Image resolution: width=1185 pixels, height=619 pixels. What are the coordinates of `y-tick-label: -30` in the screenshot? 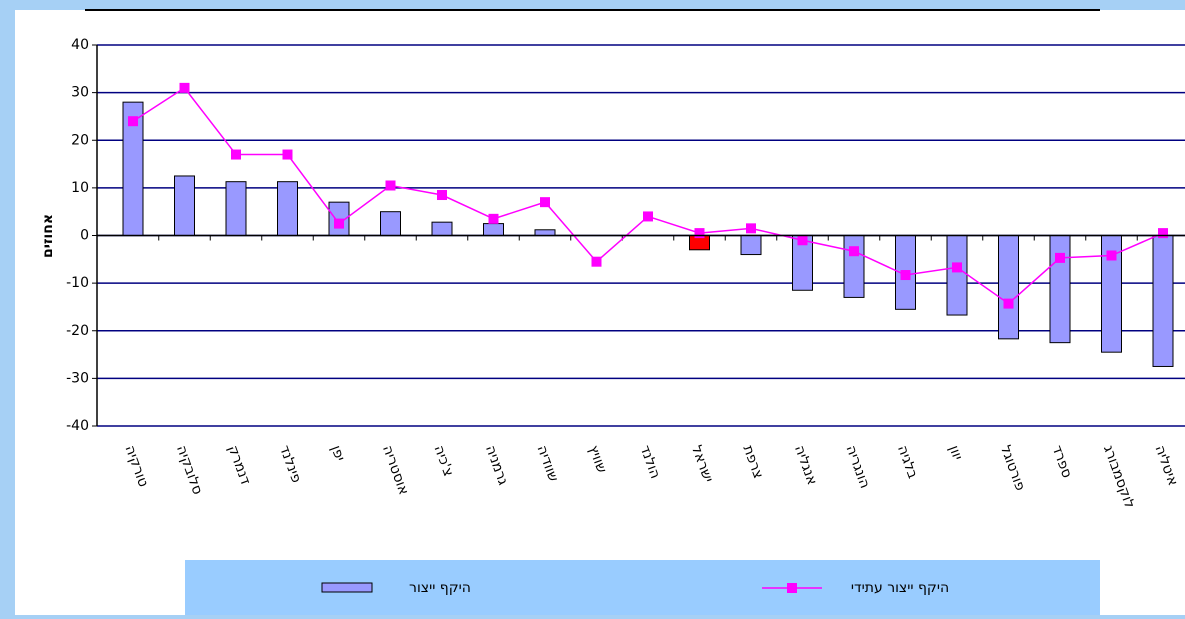 It's located at (77, 378).